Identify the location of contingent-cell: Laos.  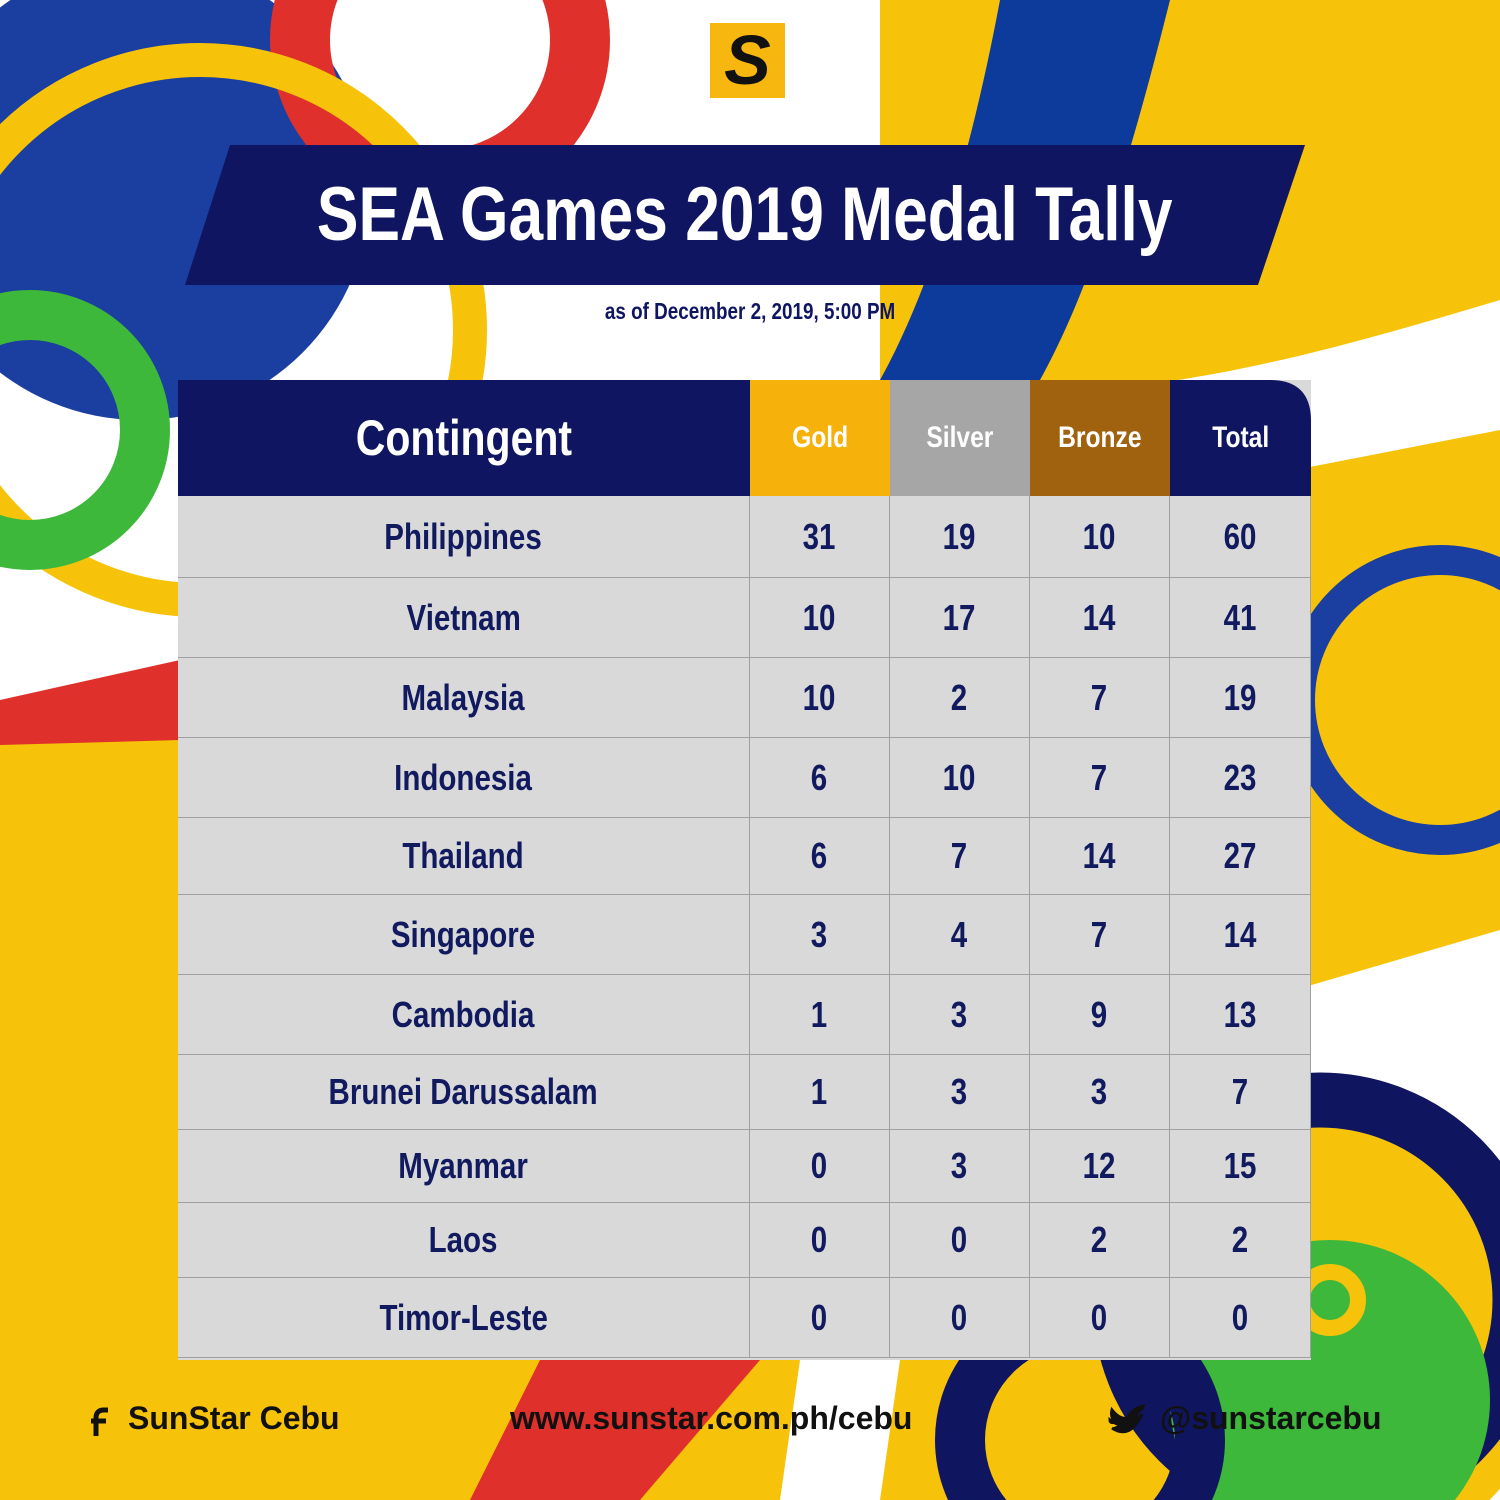
(464, 1240).